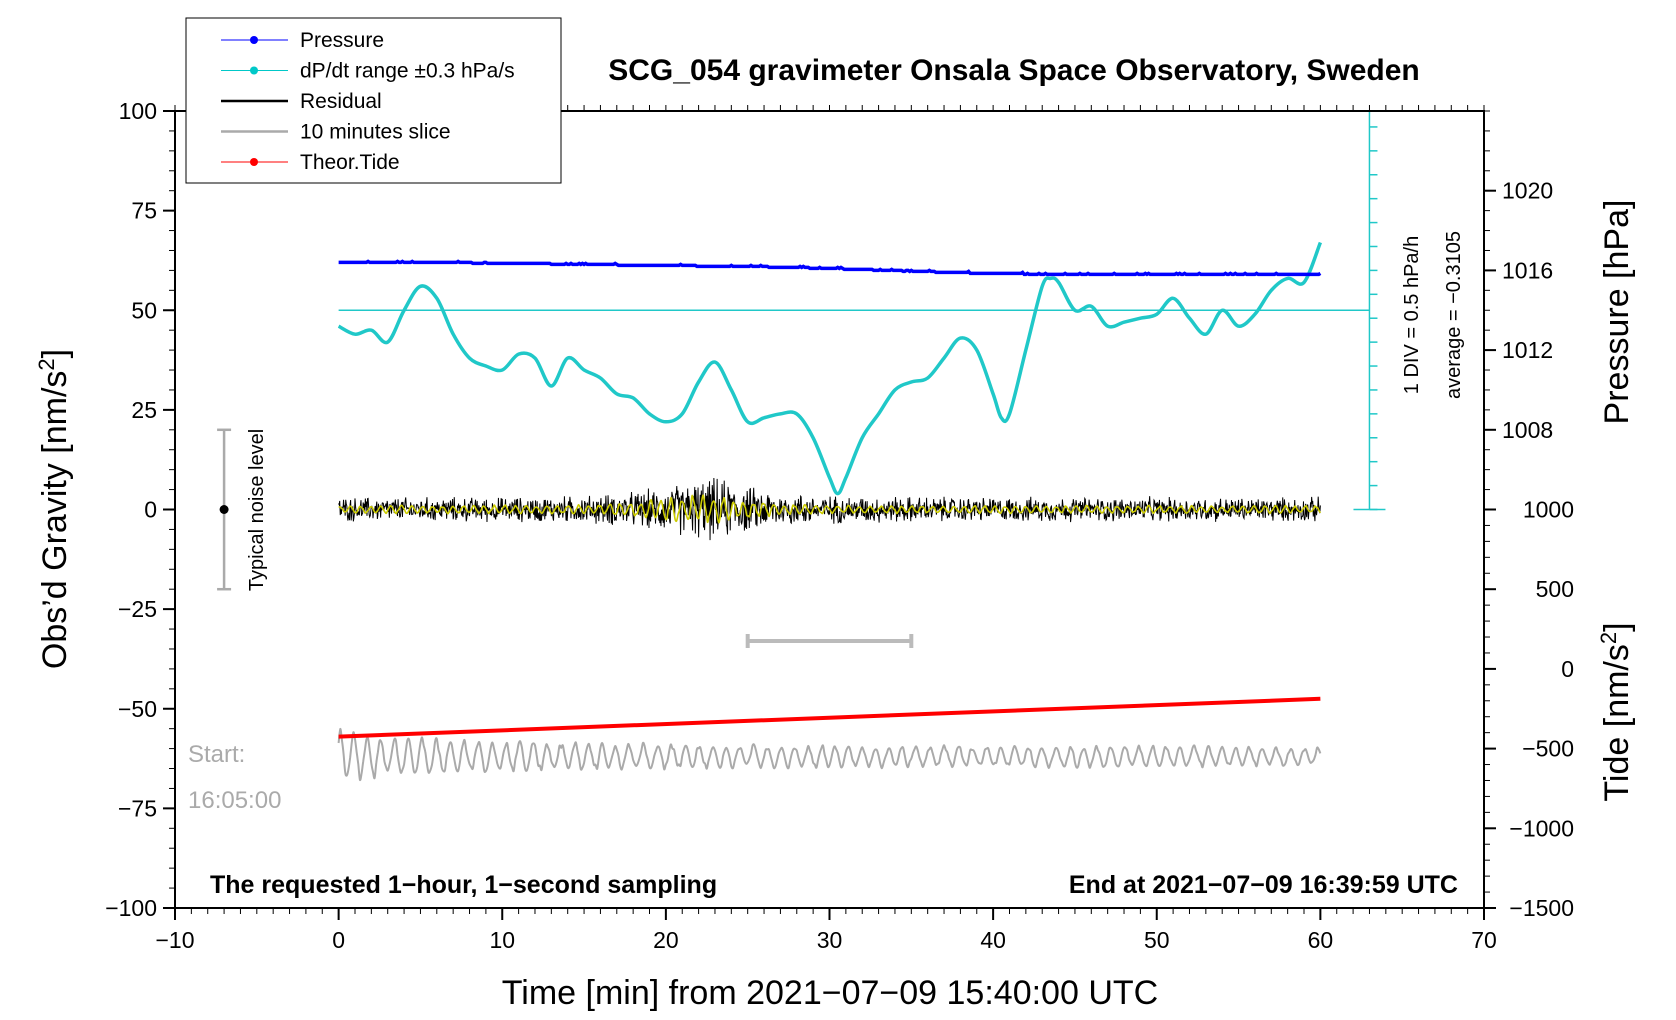  What do you see at coordinates (1617, 722) in the screenshot?
I see `y-axis-tide-title-main: Tide [nm/s` at bounding box center [1617, 722].